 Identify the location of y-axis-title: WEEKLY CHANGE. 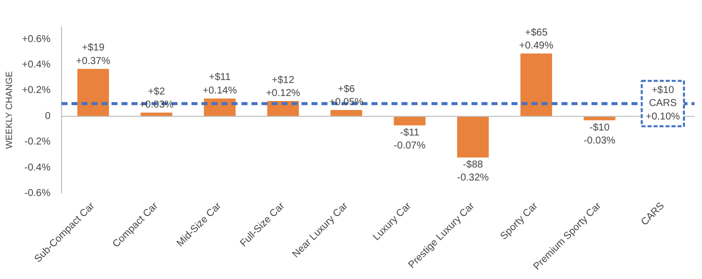
(9, 110).